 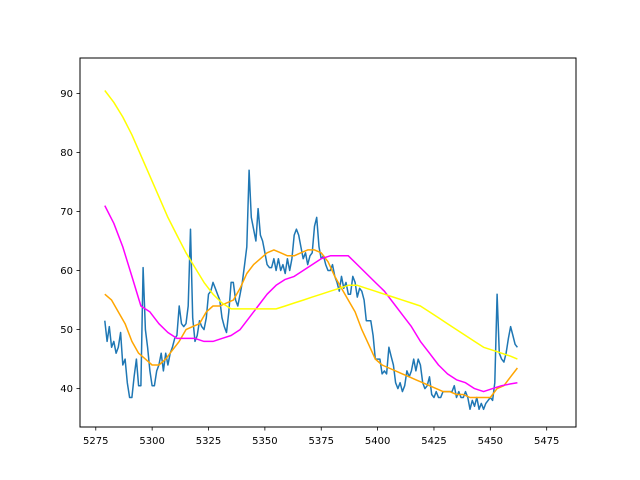 I want to click on x-tick-label: 5400, so click(x=377, y=441).